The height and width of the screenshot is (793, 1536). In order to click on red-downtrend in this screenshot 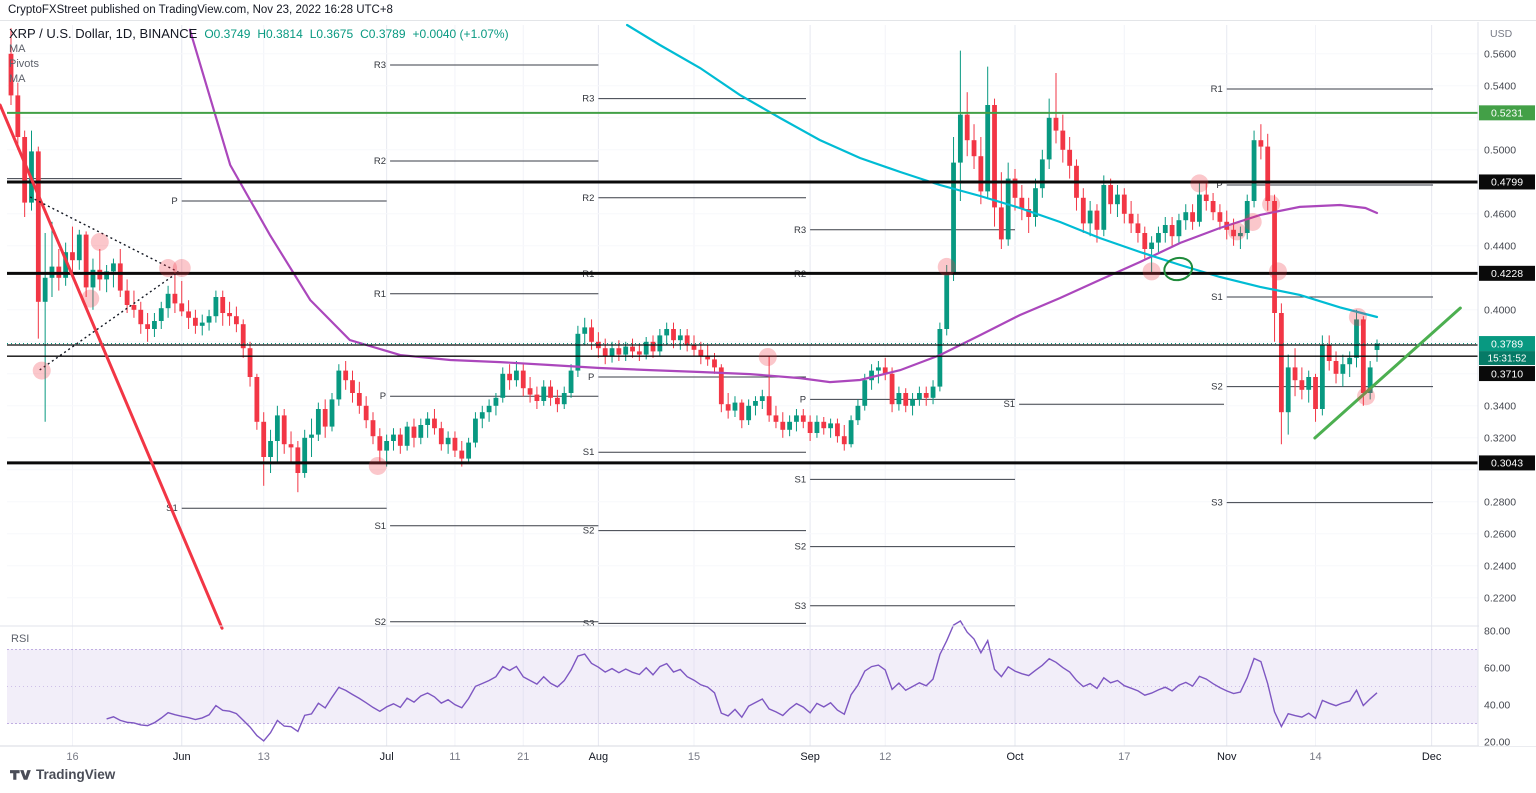, I will do `click(112, 366)`.